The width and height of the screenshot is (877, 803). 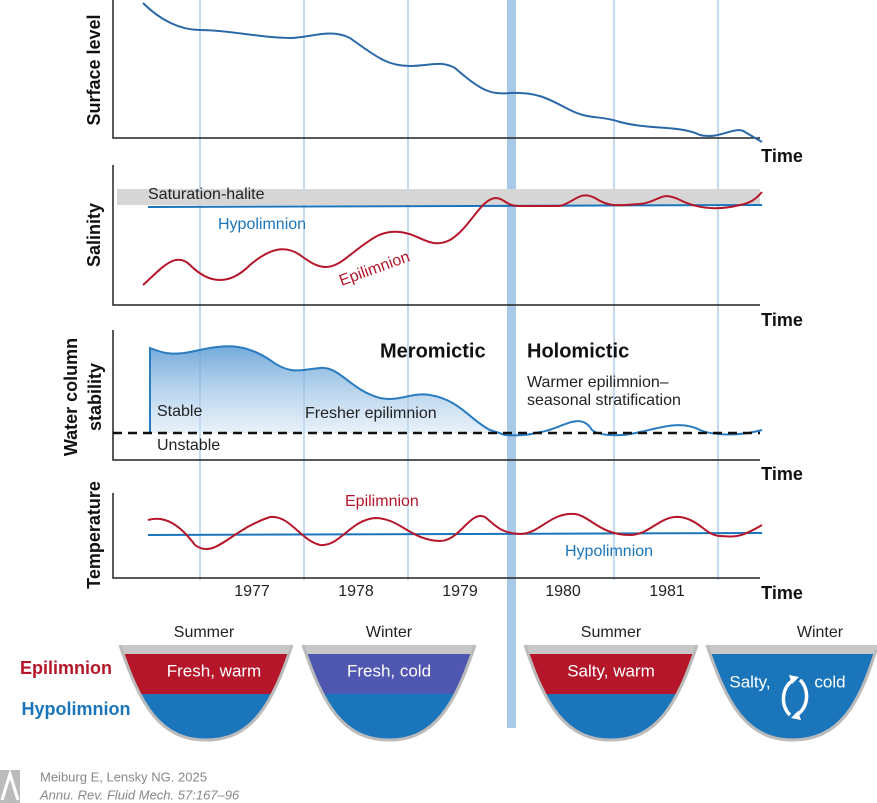 What do you see at coordinates (460, 591) in the screenshot?
I see `year-label: 1979` at bounding box center [460, 591].